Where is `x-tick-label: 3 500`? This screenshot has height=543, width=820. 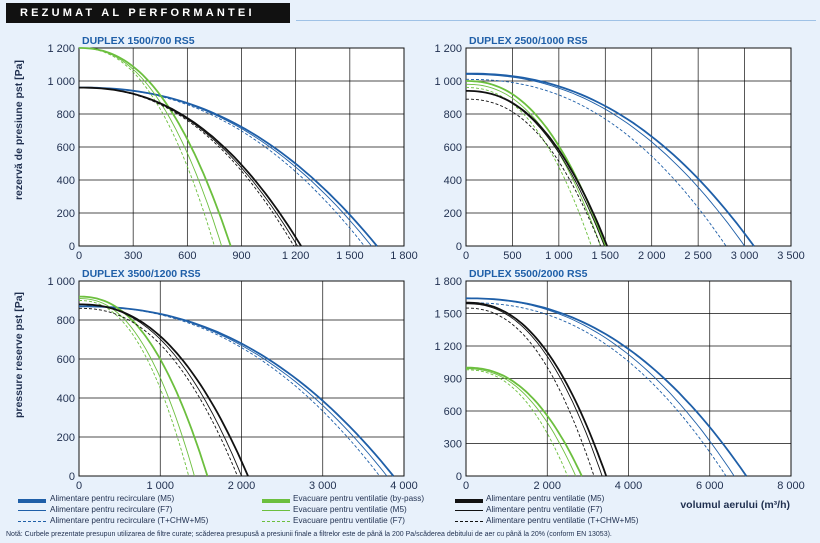 x-tick-label: 3 500 is located at coordinates (791, 256).